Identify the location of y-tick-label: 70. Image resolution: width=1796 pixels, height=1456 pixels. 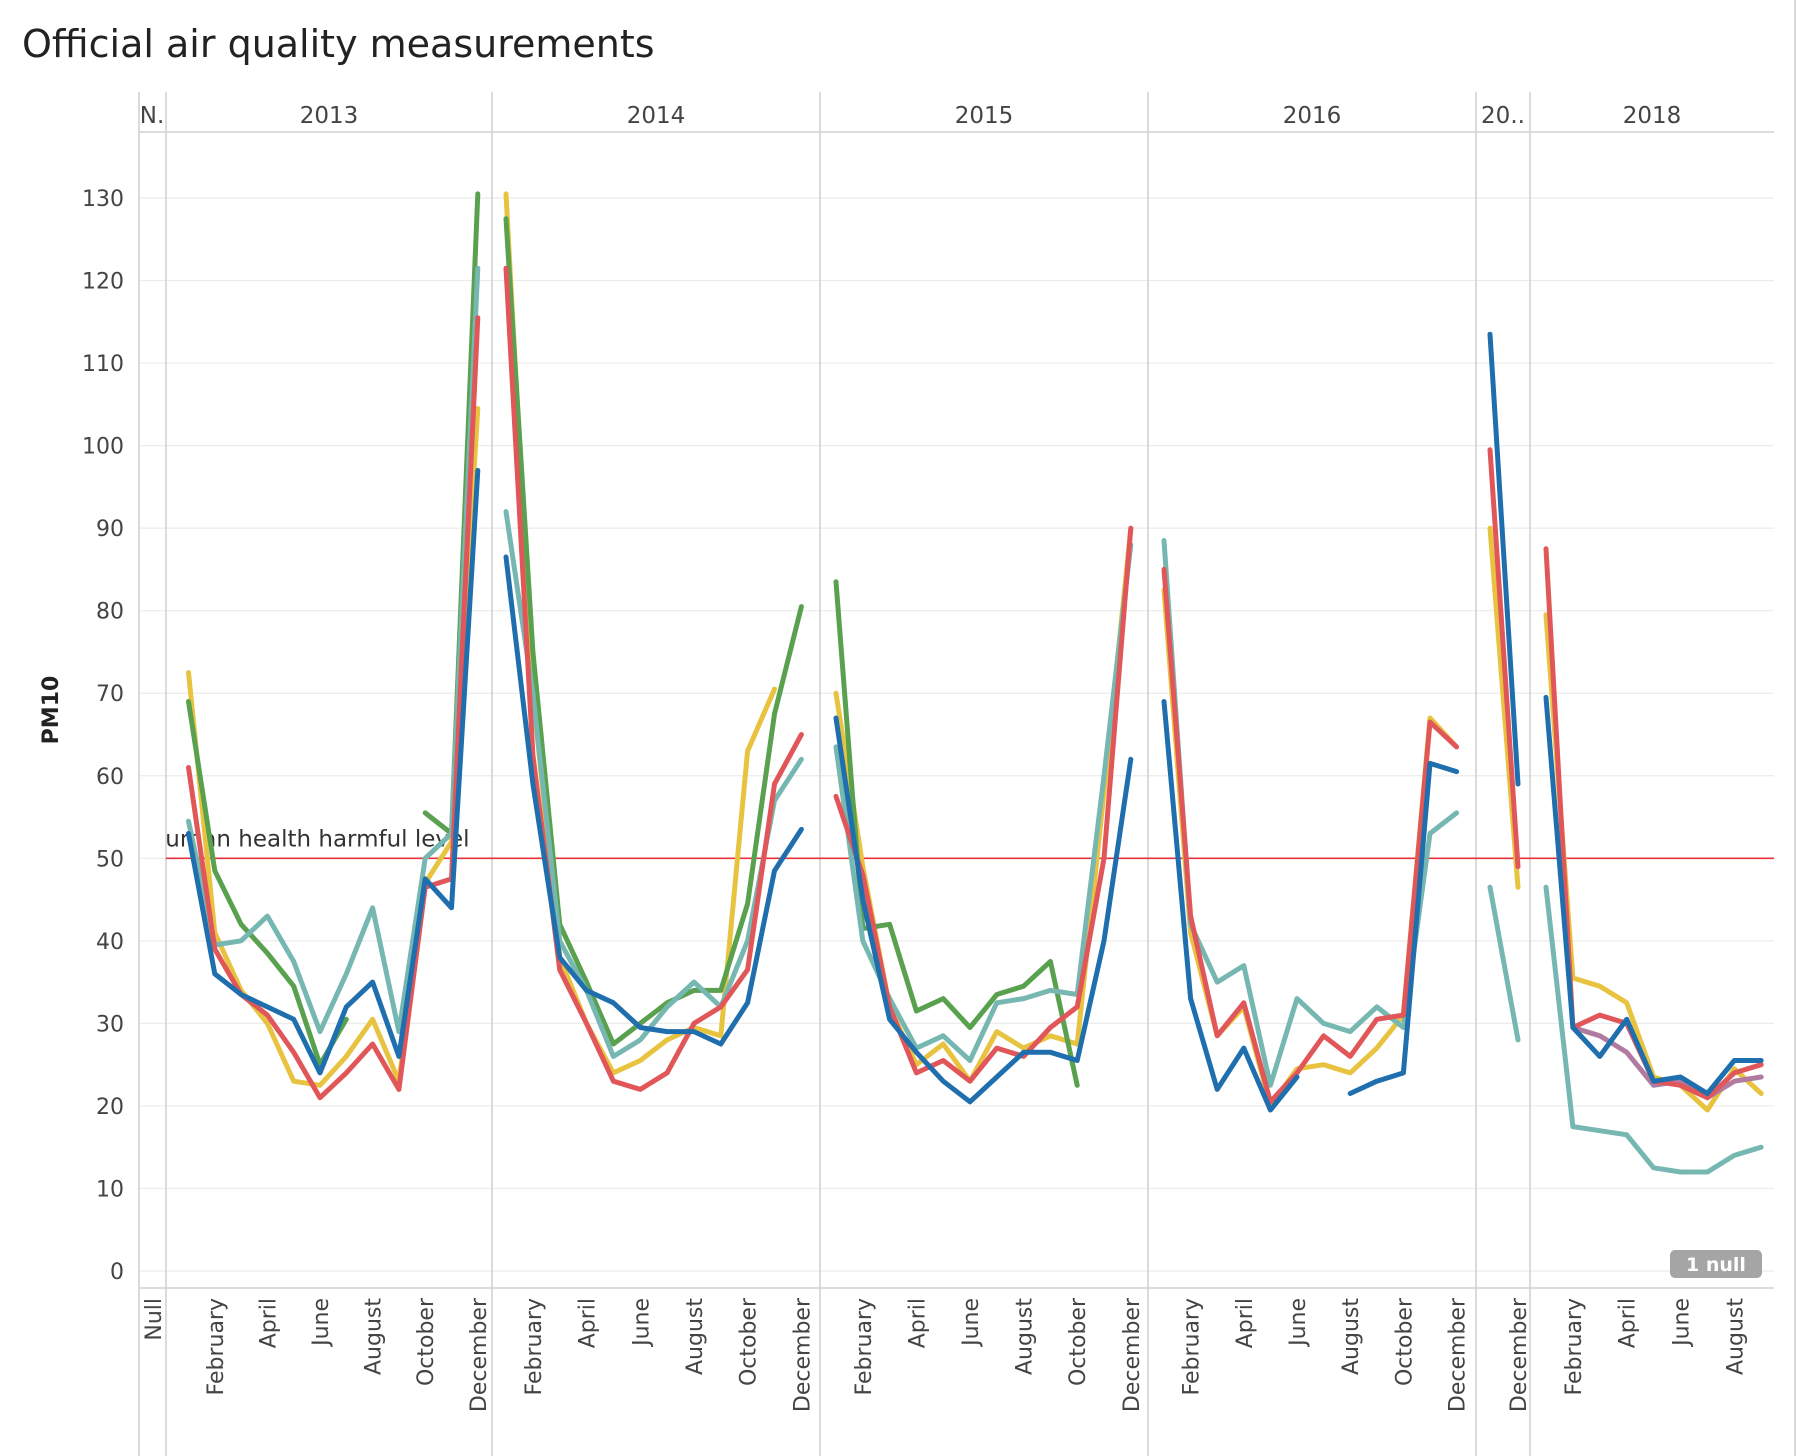
(110, 694).